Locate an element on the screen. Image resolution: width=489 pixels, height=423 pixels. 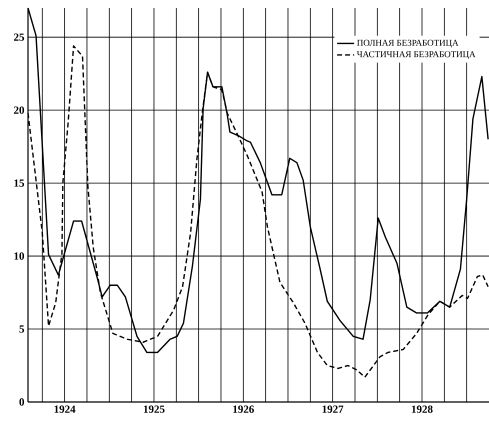
legend-label: ПОЛНАЯ БЕЗРАБОТИЦА is located at coordinates (407, 44).